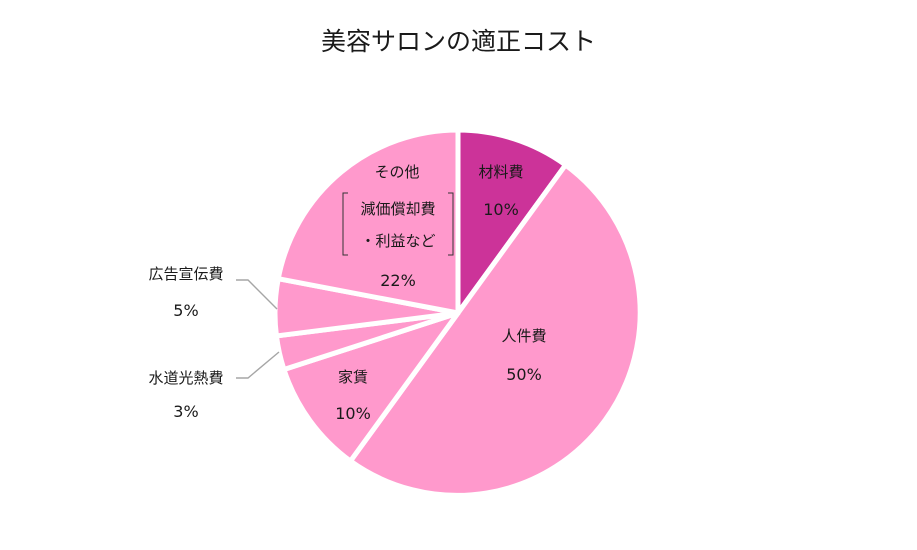  What do you see at coordinates (345, 224) in the screenshot?
I see `bracket-left` at bounding box center [345, 224].